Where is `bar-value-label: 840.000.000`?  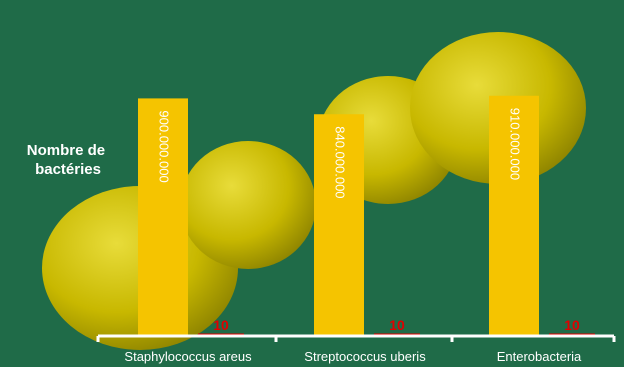
bar-value-label: 840.000.000 is located at coordinates (340, 162).